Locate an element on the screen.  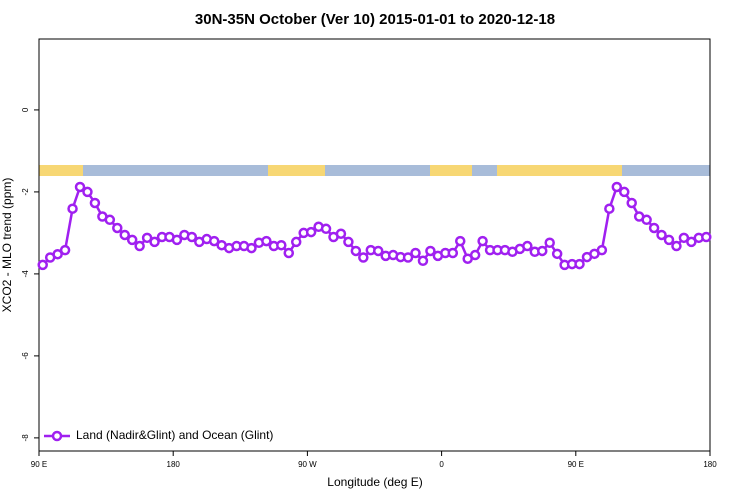
y-axis-label: XCO2 - MLO trend (ppm) is located at coordinates (7, 245).